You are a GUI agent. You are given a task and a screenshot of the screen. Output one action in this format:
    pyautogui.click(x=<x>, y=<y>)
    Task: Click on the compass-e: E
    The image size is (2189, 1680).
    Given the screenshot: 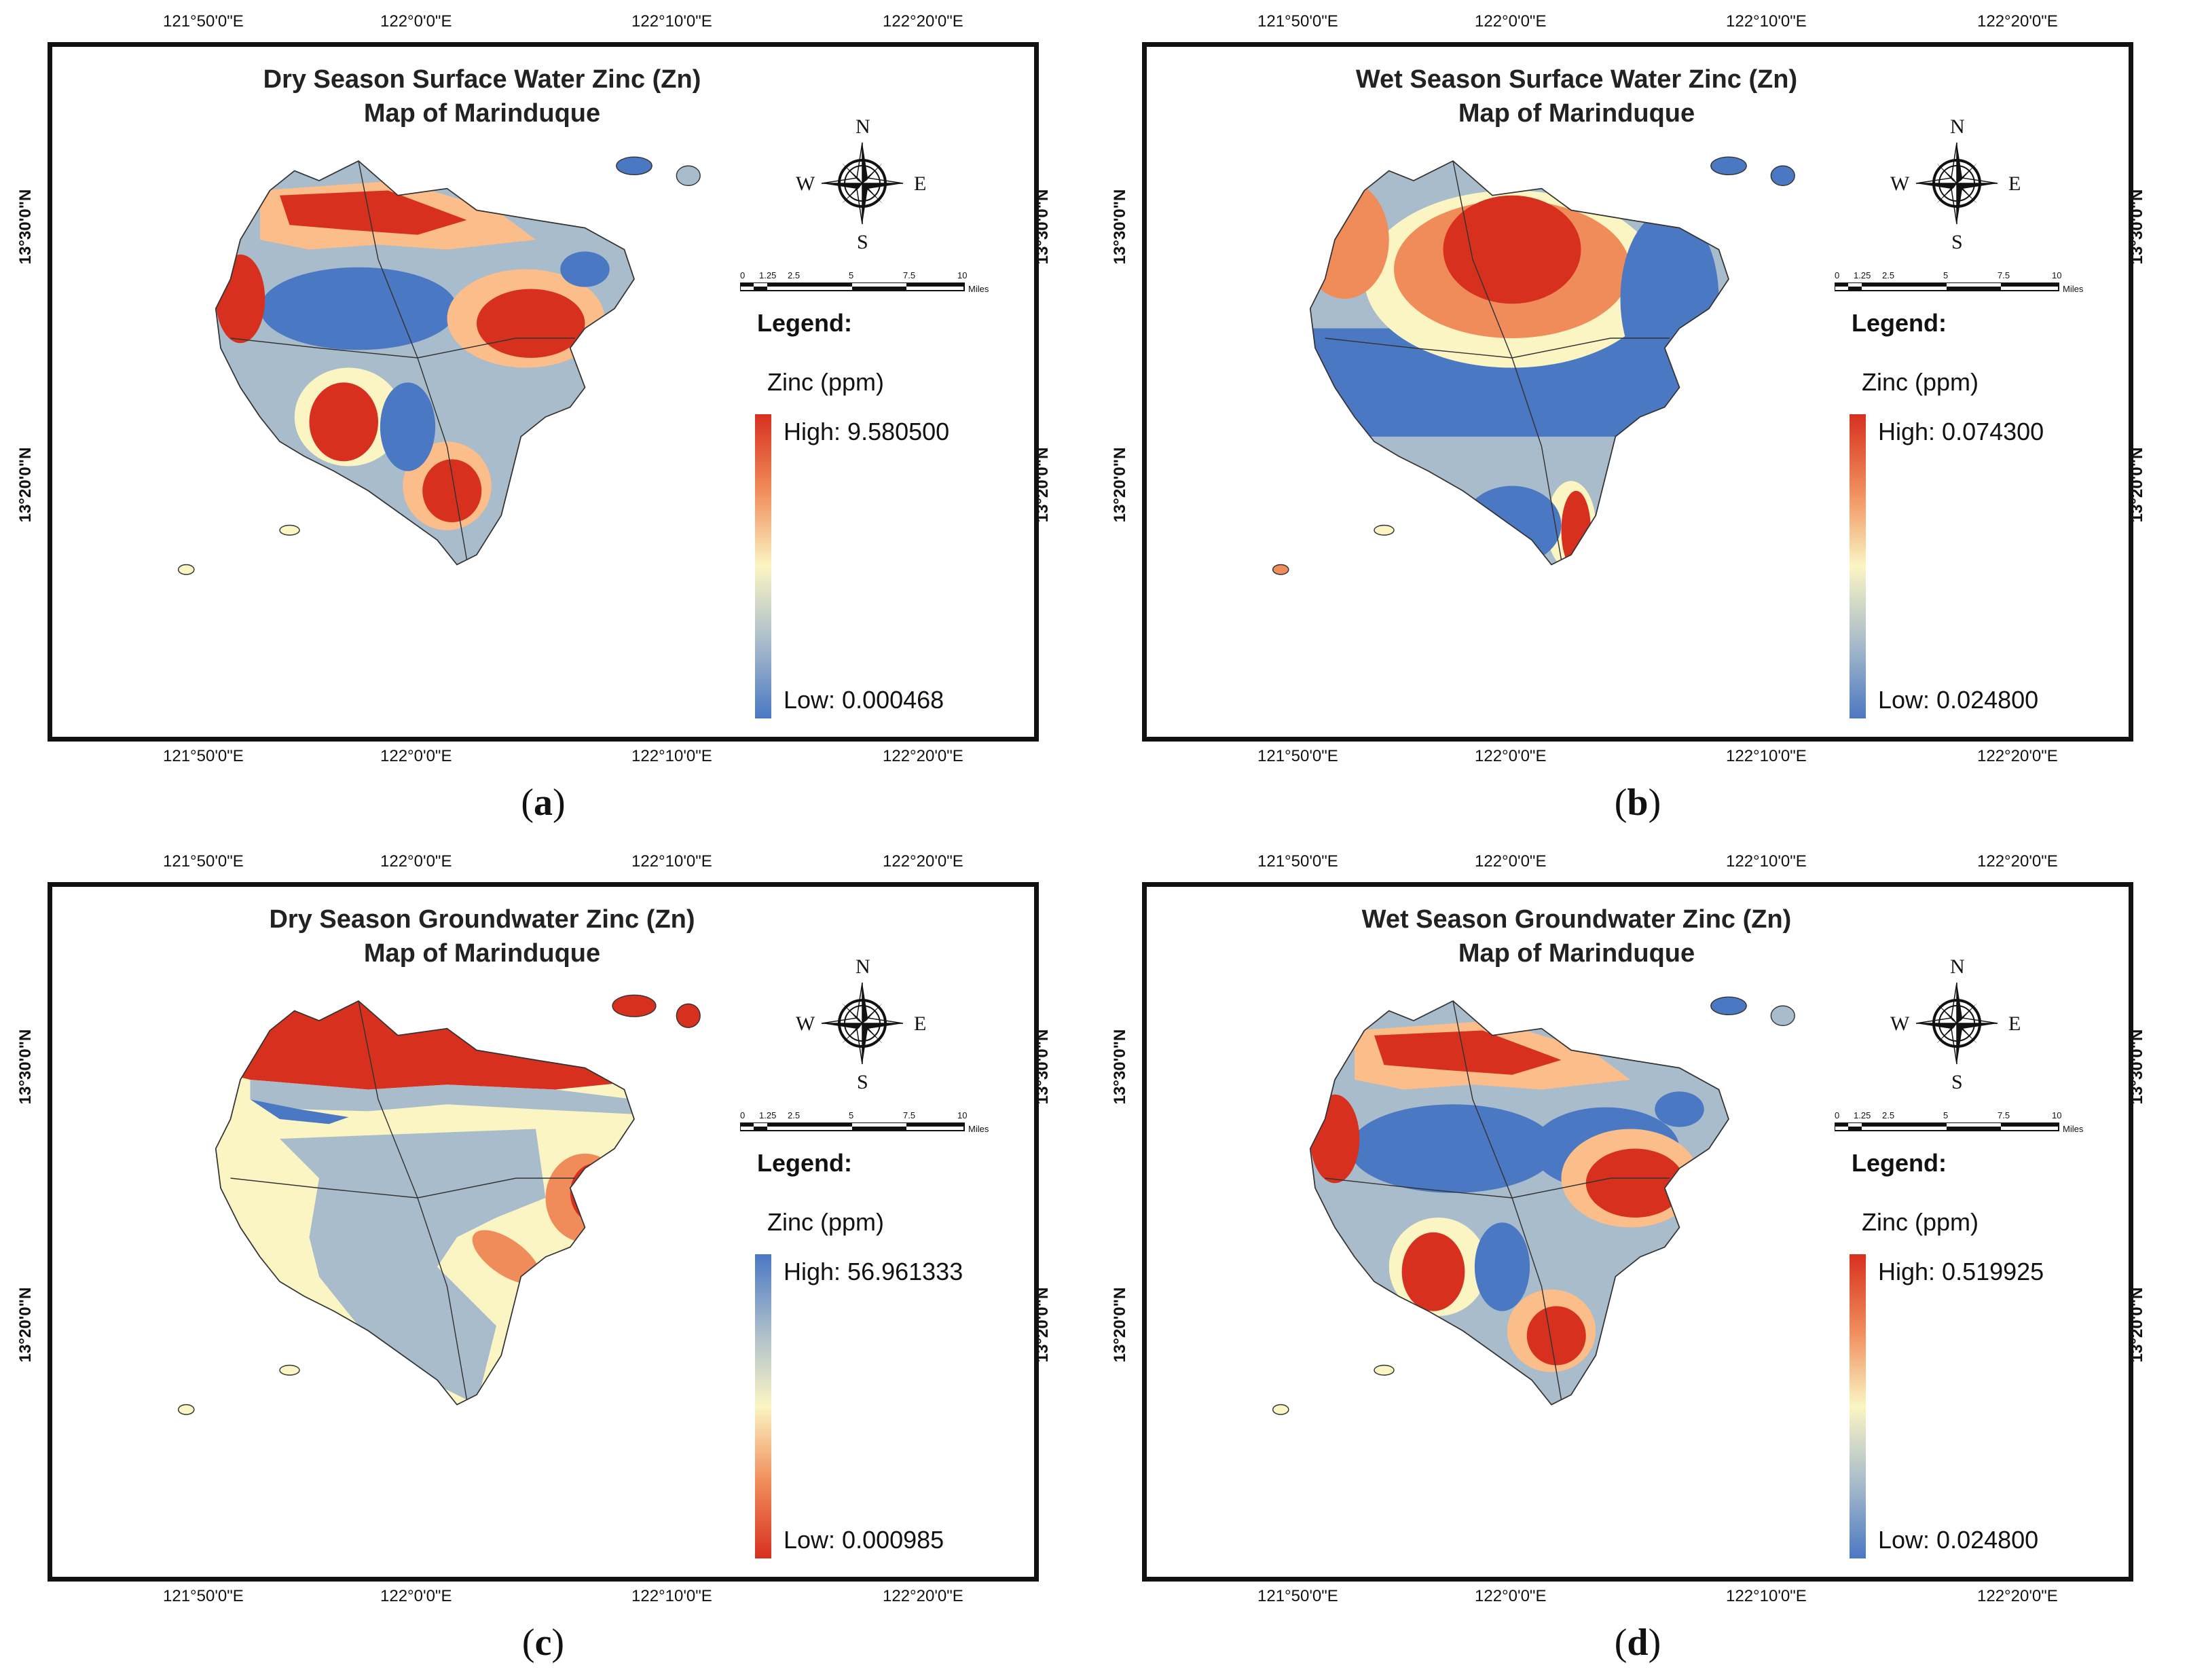 What is the action you would take?
    pyautogui.click(x=920, y=183)
    